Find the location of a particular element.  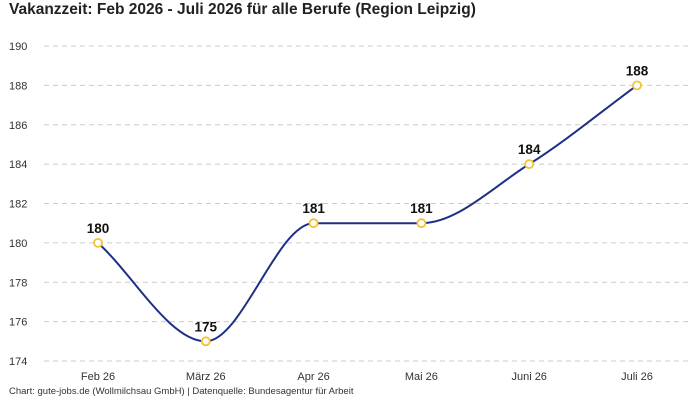

y-tick-label: 174 is located at coordinates (18, 362).